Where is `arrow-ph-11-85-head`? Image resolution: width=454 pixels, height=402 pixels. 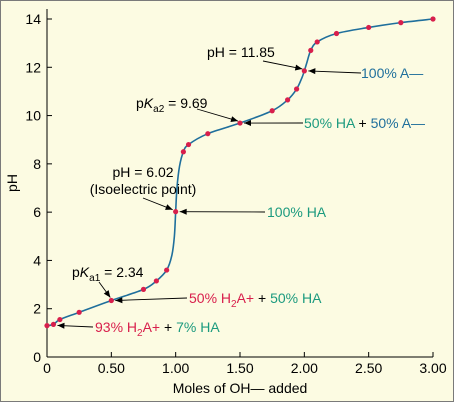
arrow-ph-11-85-head is located at coordinates (298, 67).